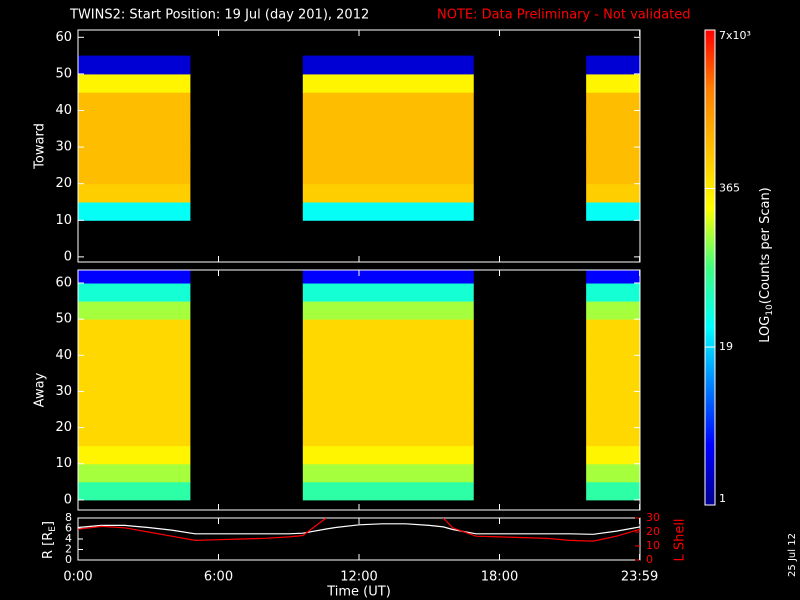 This screenshot has height=600, width=800. What do you see at coordinates (649, 559) in the screenshot?
I see `y2-tick-label: 0` at bounding box center [649, 559].